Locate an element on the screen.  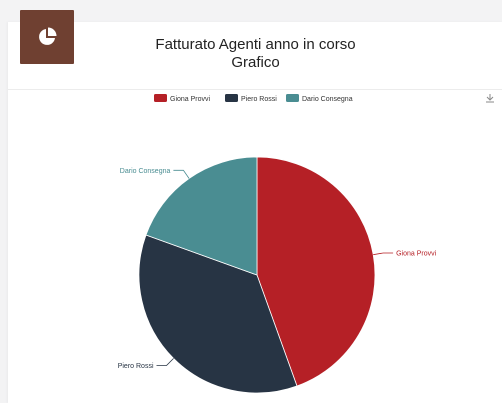
chart-legend: Giona Provvi Piero Rossi Dario Consegna is located at coordinates (253, 98).